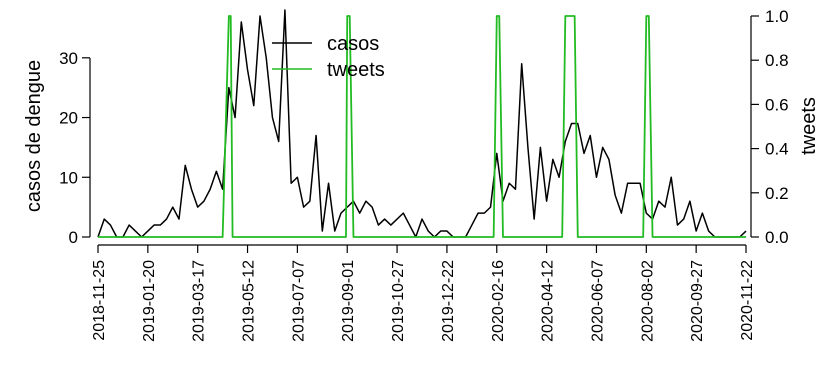 The width and height of the screenshot is (824, 378). What do you see at coordinates (777, 16) in the screenshot?
I see `right-tick-label: 1.0` at bounding box center [777, 16].